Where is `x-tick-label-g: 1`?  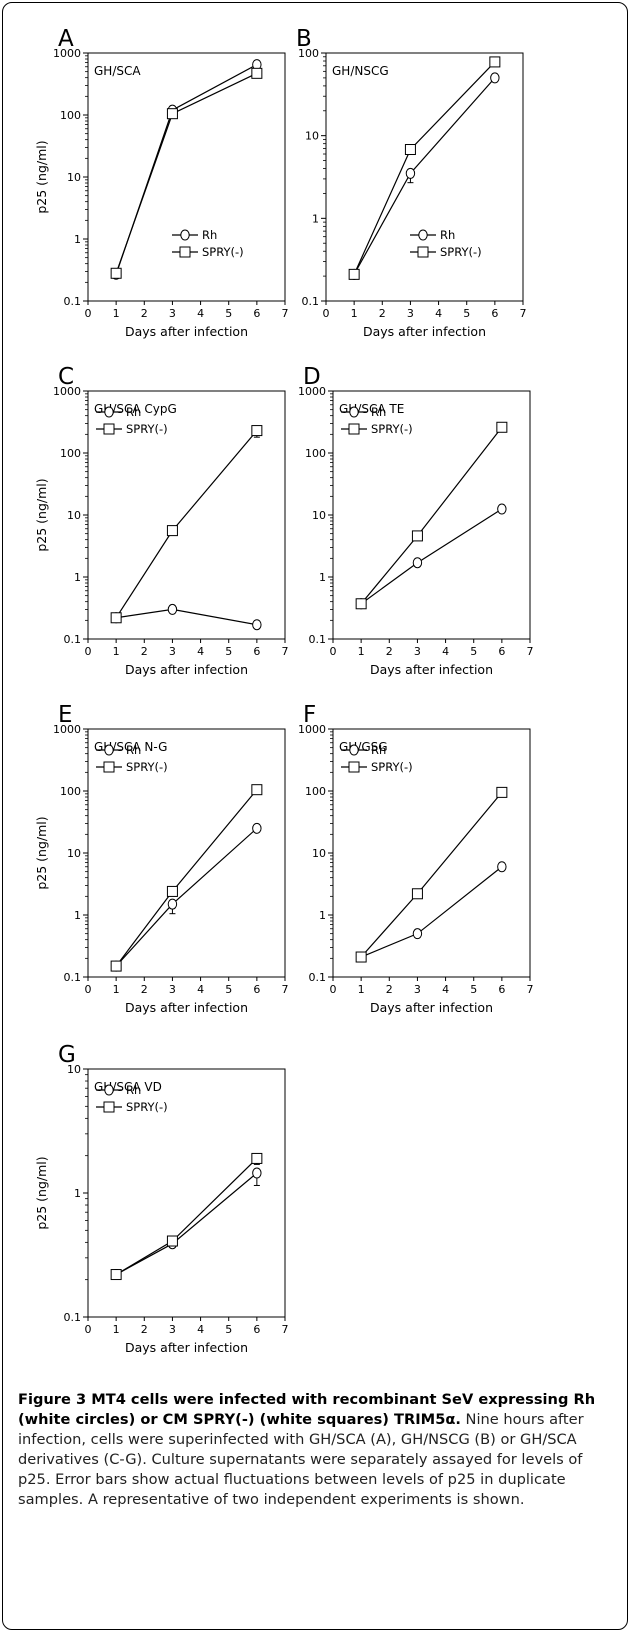
x-tick-label-g: 1 is located at coordinates (116, 1329).